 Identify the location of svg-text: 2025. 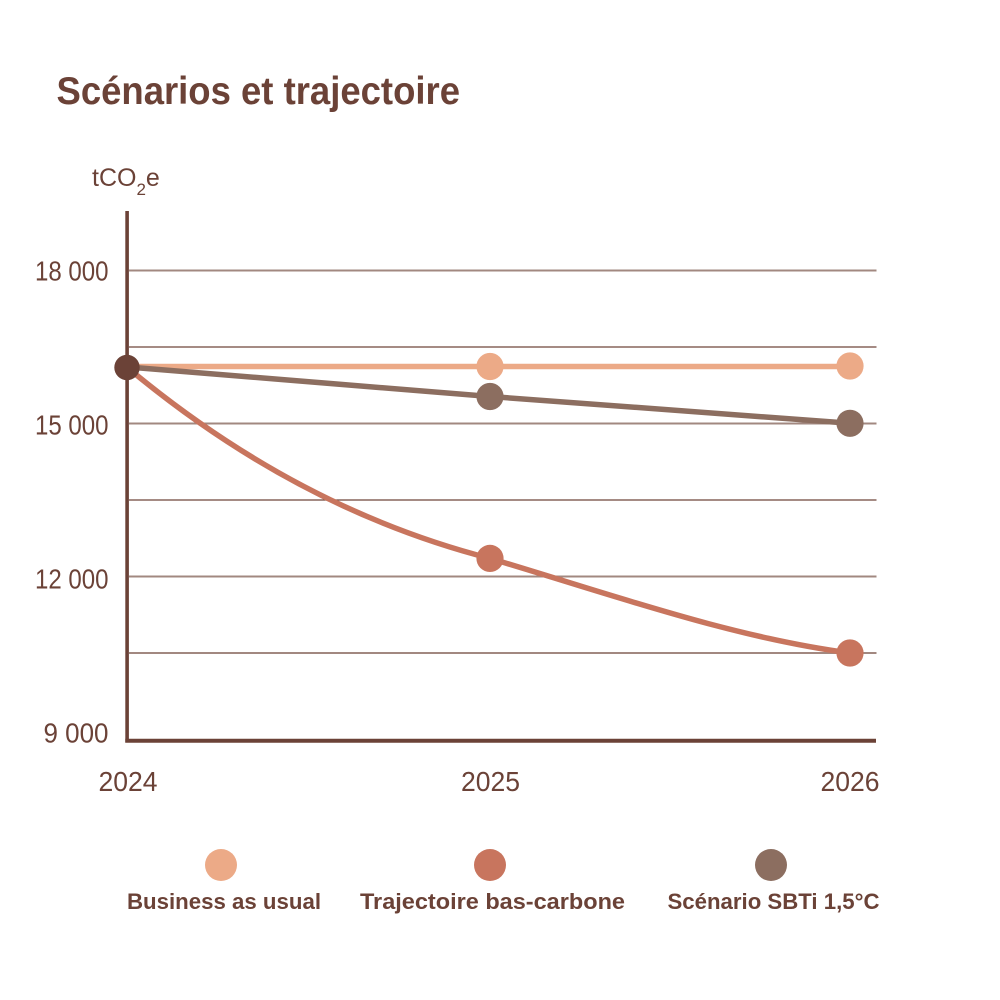
(490, 781).